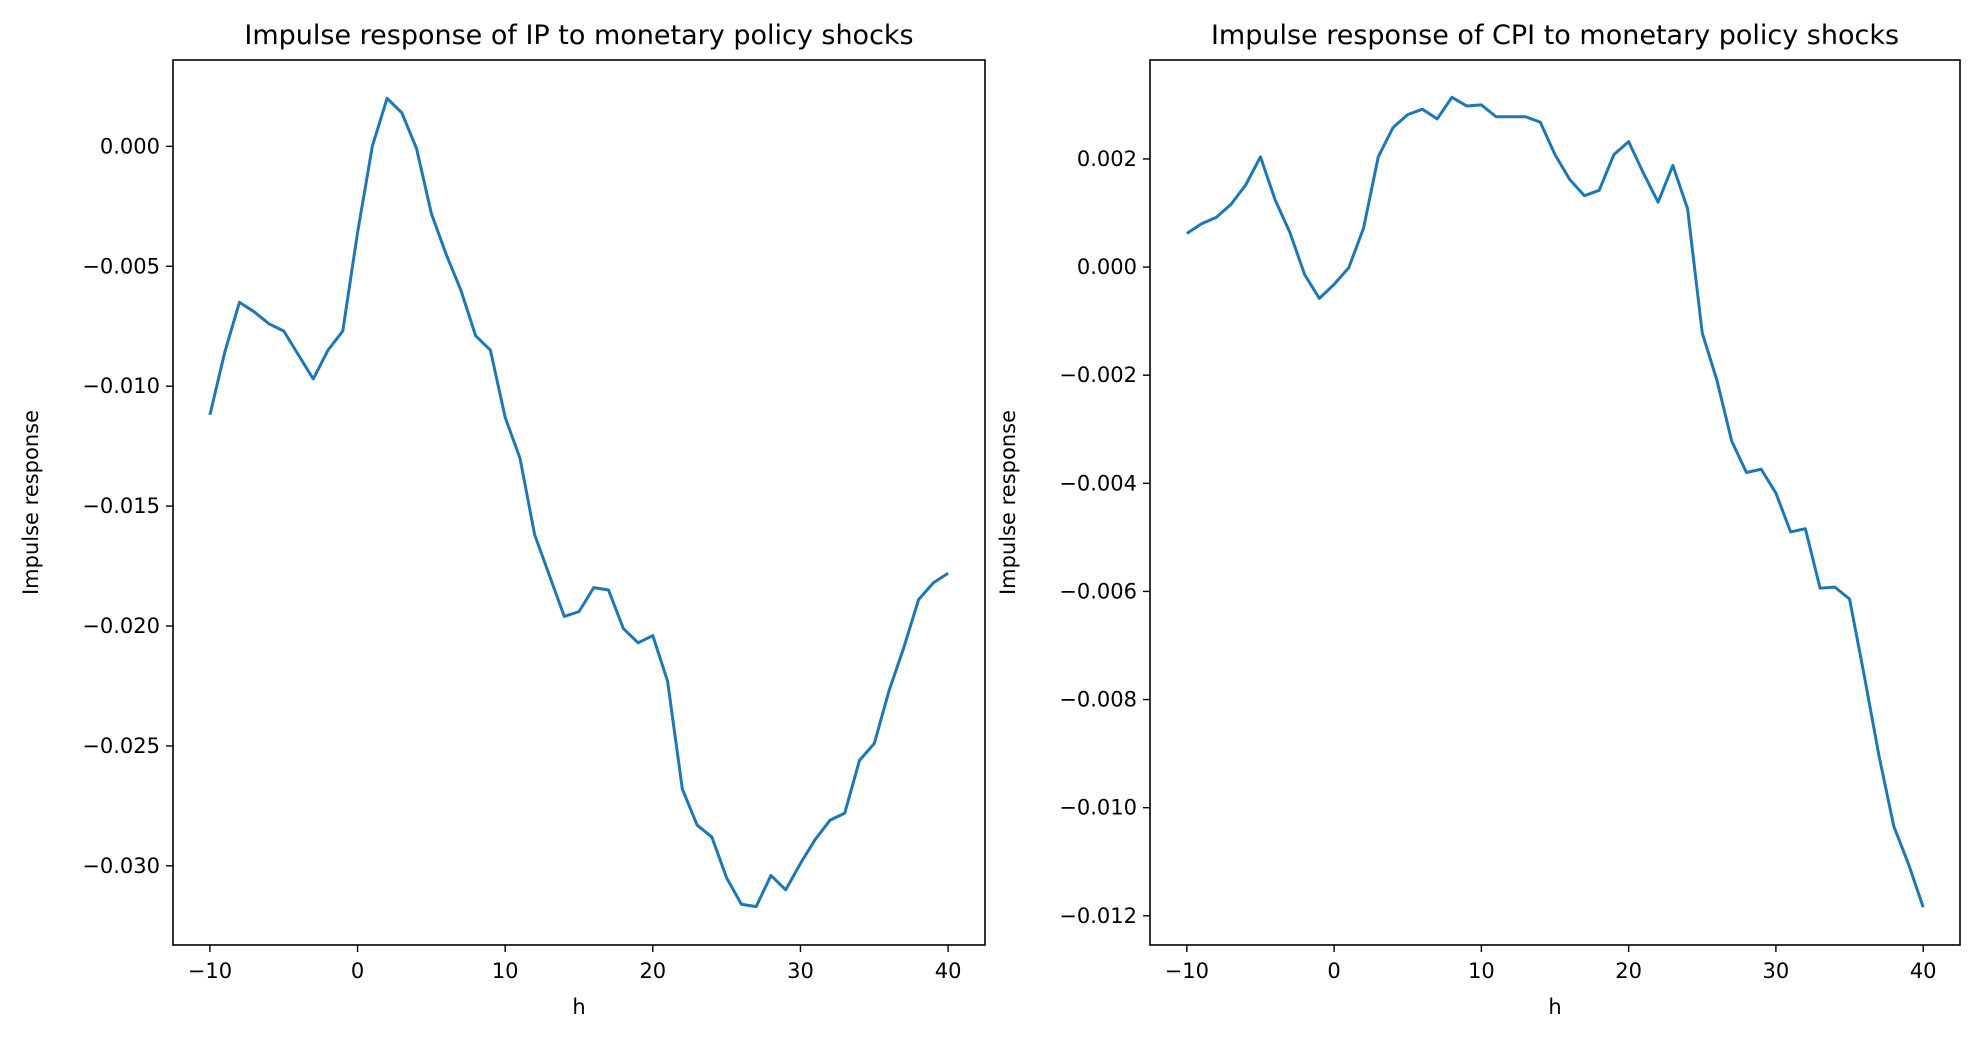  Describe the element at coordinates (1098, 591) in the screenshot. I see `y-tick-label: −0.006` at that location.